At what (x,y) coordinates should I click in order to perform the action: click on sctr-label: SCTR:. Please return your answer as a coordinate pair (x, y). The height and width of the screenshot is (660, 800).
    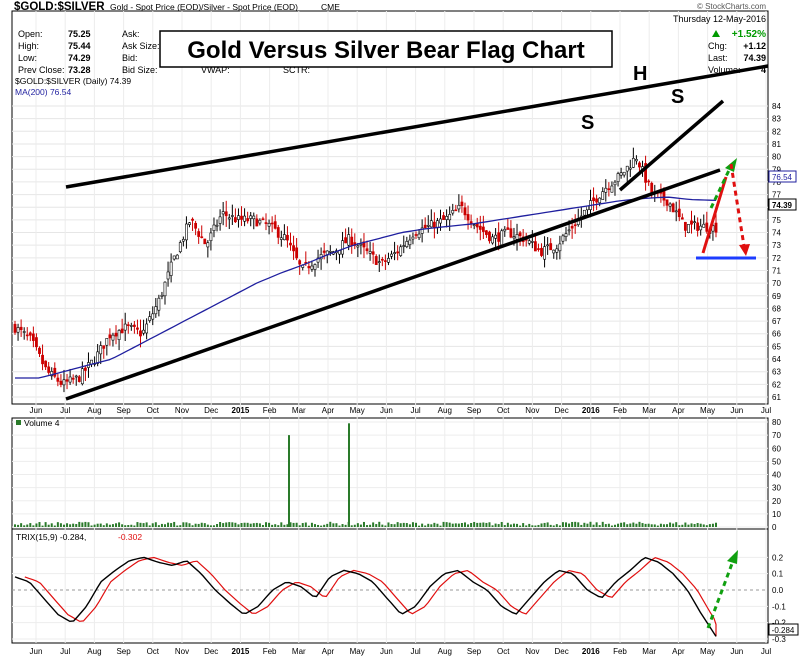
    Looking at the image, I should click on (296, 70).